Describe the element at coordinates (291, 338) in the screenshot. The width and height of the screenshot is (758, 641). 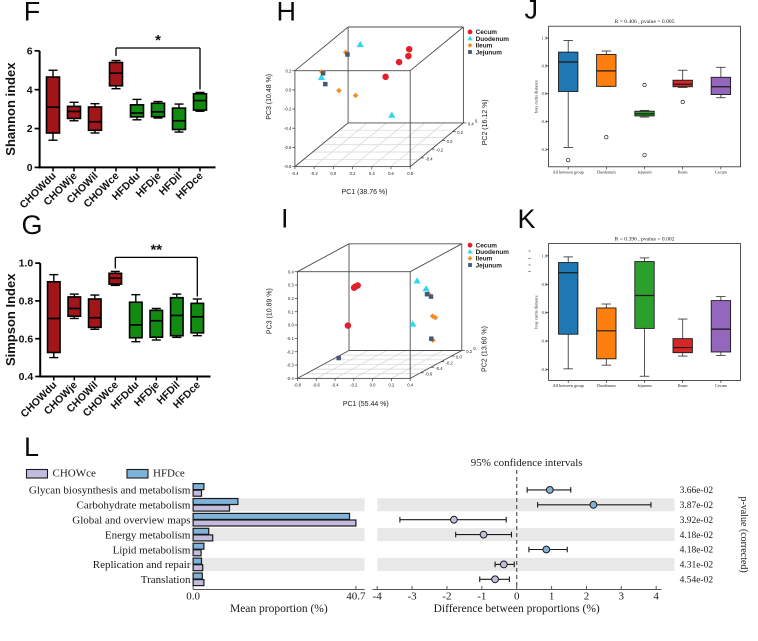
I see `z-tick-label: -0.1` at that location.